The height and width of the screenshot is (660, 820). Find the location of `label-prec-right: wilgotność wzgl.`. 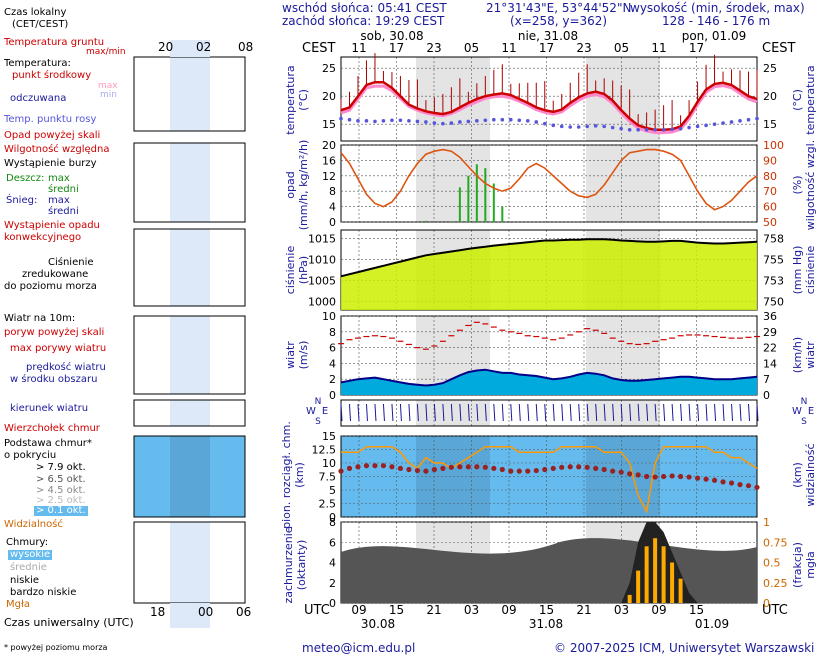

label-prec-right: wilgotność wzgl. is located at coordinates (810, 185).